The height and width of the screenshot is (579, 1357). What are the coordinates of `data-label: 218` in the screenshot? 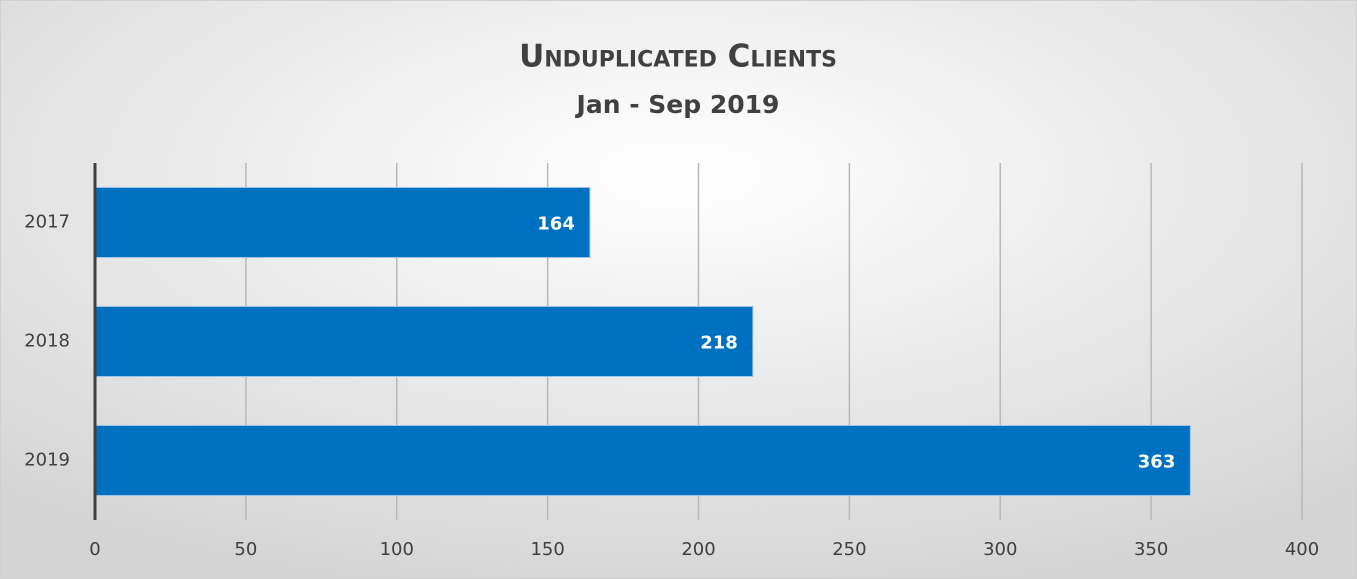 It's located at (719, 343).